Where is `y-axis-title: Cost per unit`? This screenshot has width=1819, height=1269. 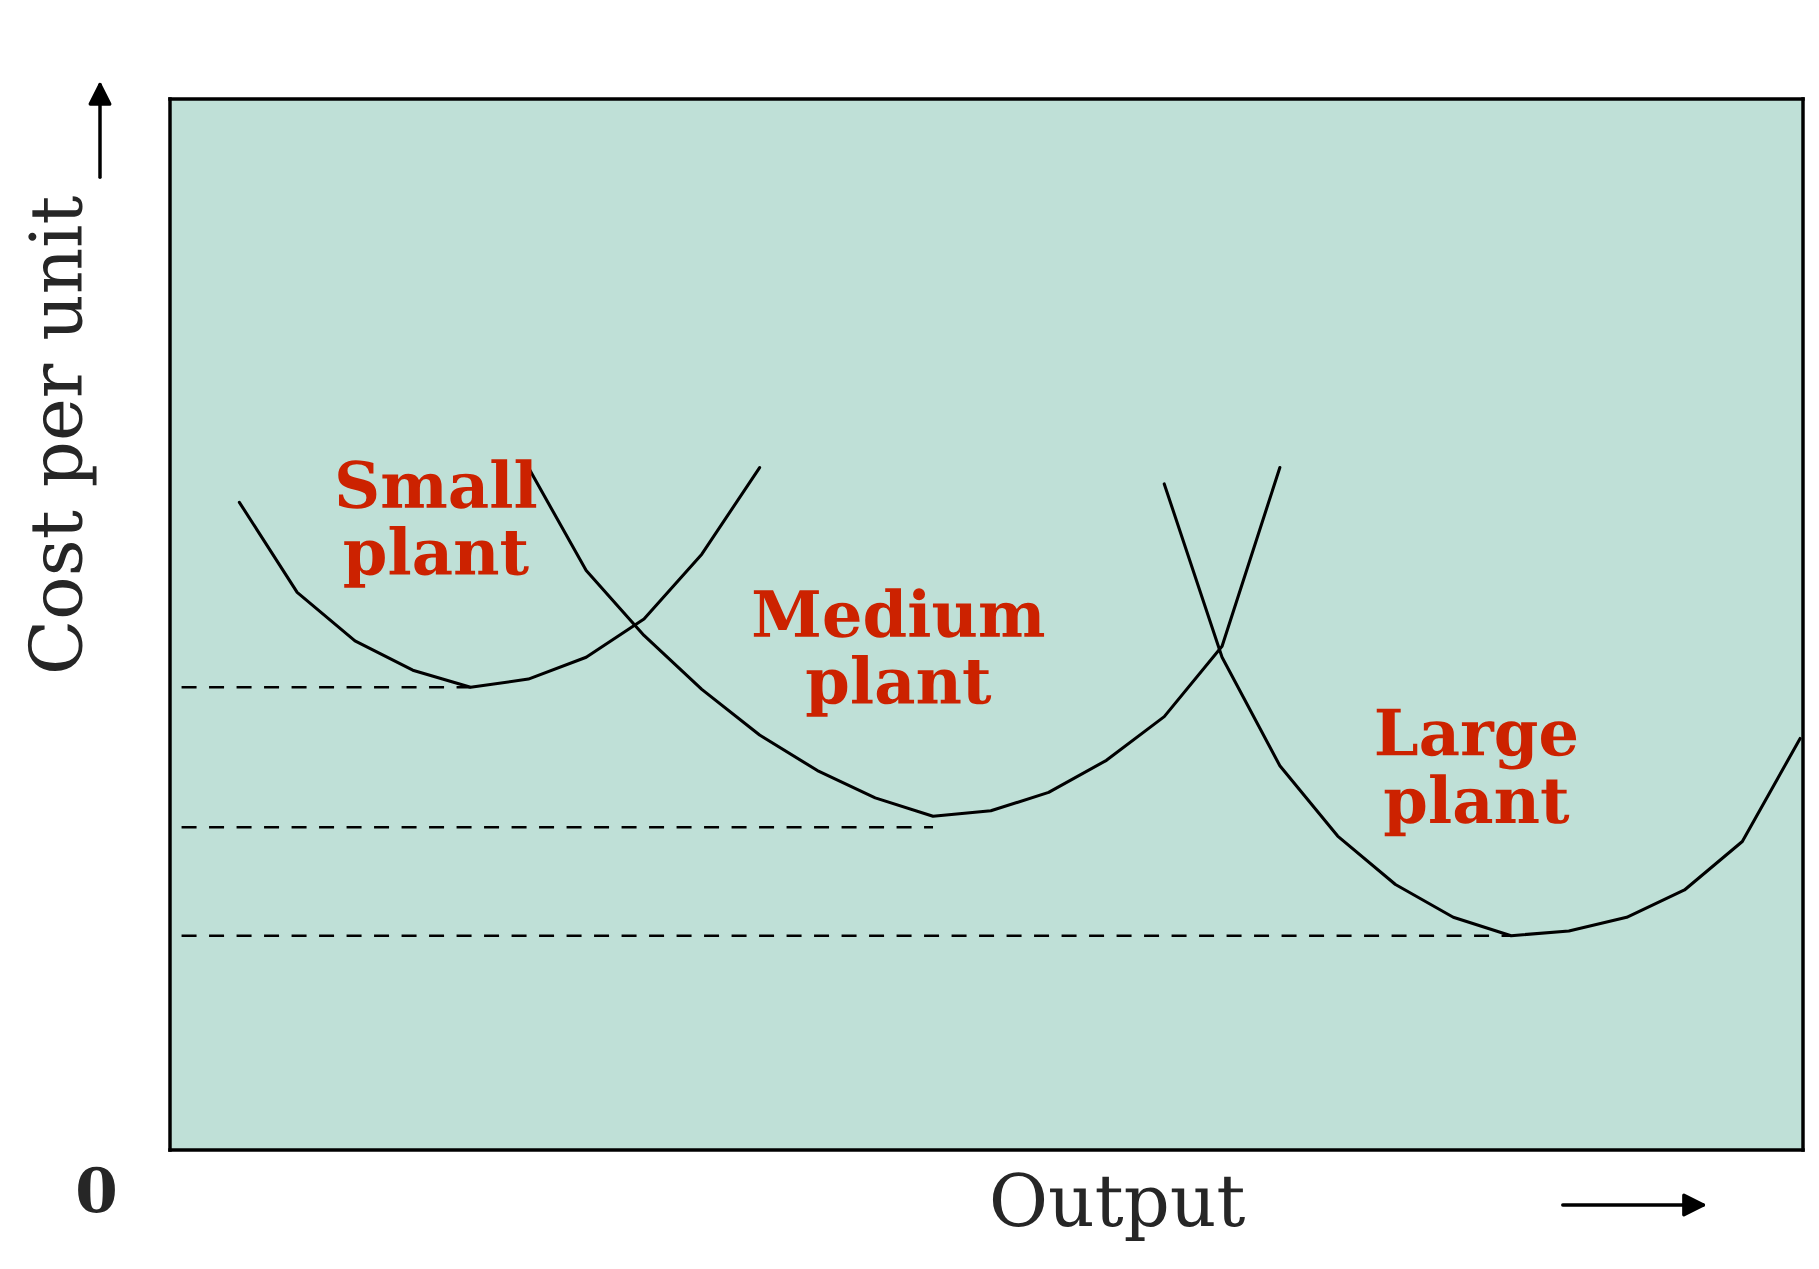
y-axis-title: Cost per unit is located at coordinates (62, 433).